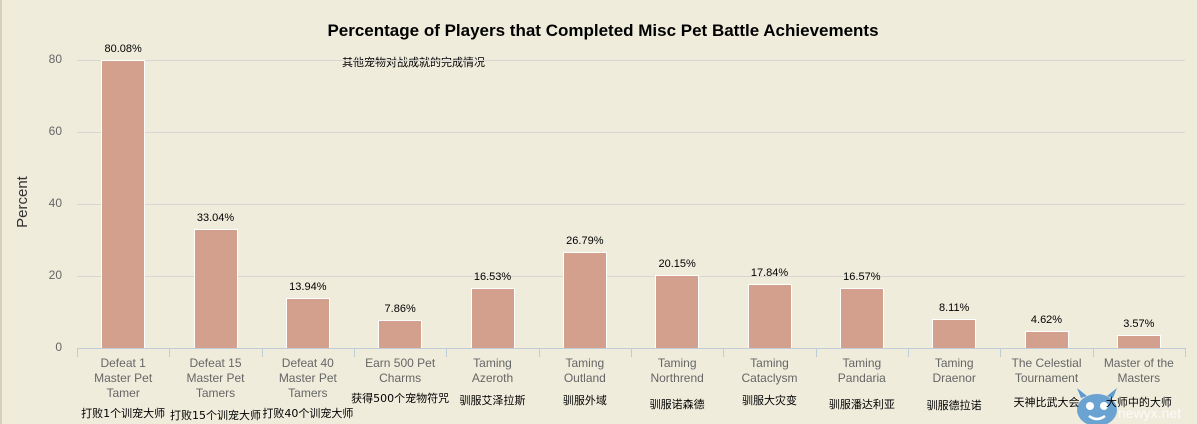 Image resolution: width=1197 pixels, height=424 pixels. Describe the element at coordinates (215, 378) in the screenshot. I see `category-label: Defeat 15 Master Pet Tamers` at that location.